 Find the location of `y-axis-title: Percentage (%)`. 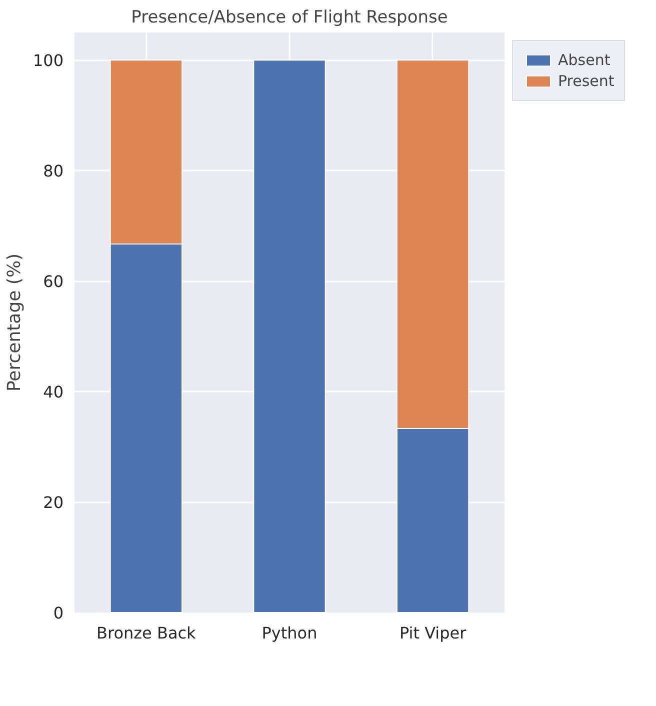

y-axis-title: Percentage (%) is located at coordinates (14, 322).